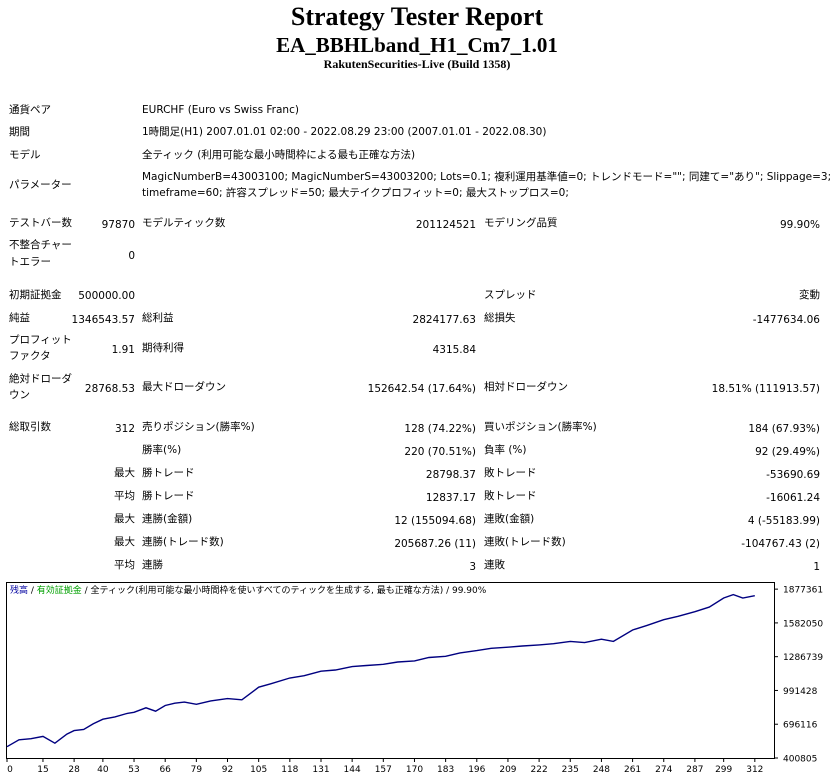 This screenshot has height=780, width=834. What do you see at coordinates (601, 770) in the screenshot?
I see `x-tick-label: 248` at bounding box center [601, 770].